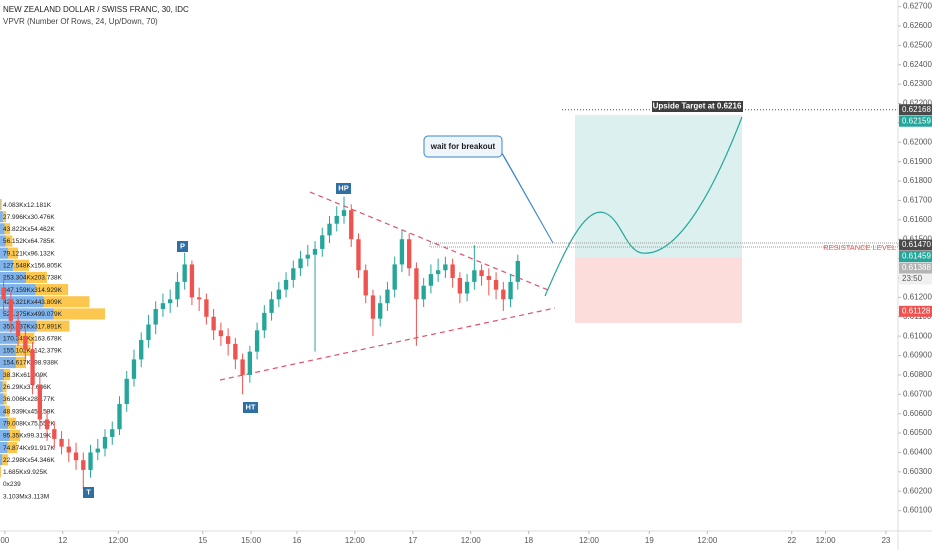  What do you see at coordinates (29, 217) in the screenshot?
I see `volume-label: 27.996Kx30.476K` at bounding box center [29, 217].